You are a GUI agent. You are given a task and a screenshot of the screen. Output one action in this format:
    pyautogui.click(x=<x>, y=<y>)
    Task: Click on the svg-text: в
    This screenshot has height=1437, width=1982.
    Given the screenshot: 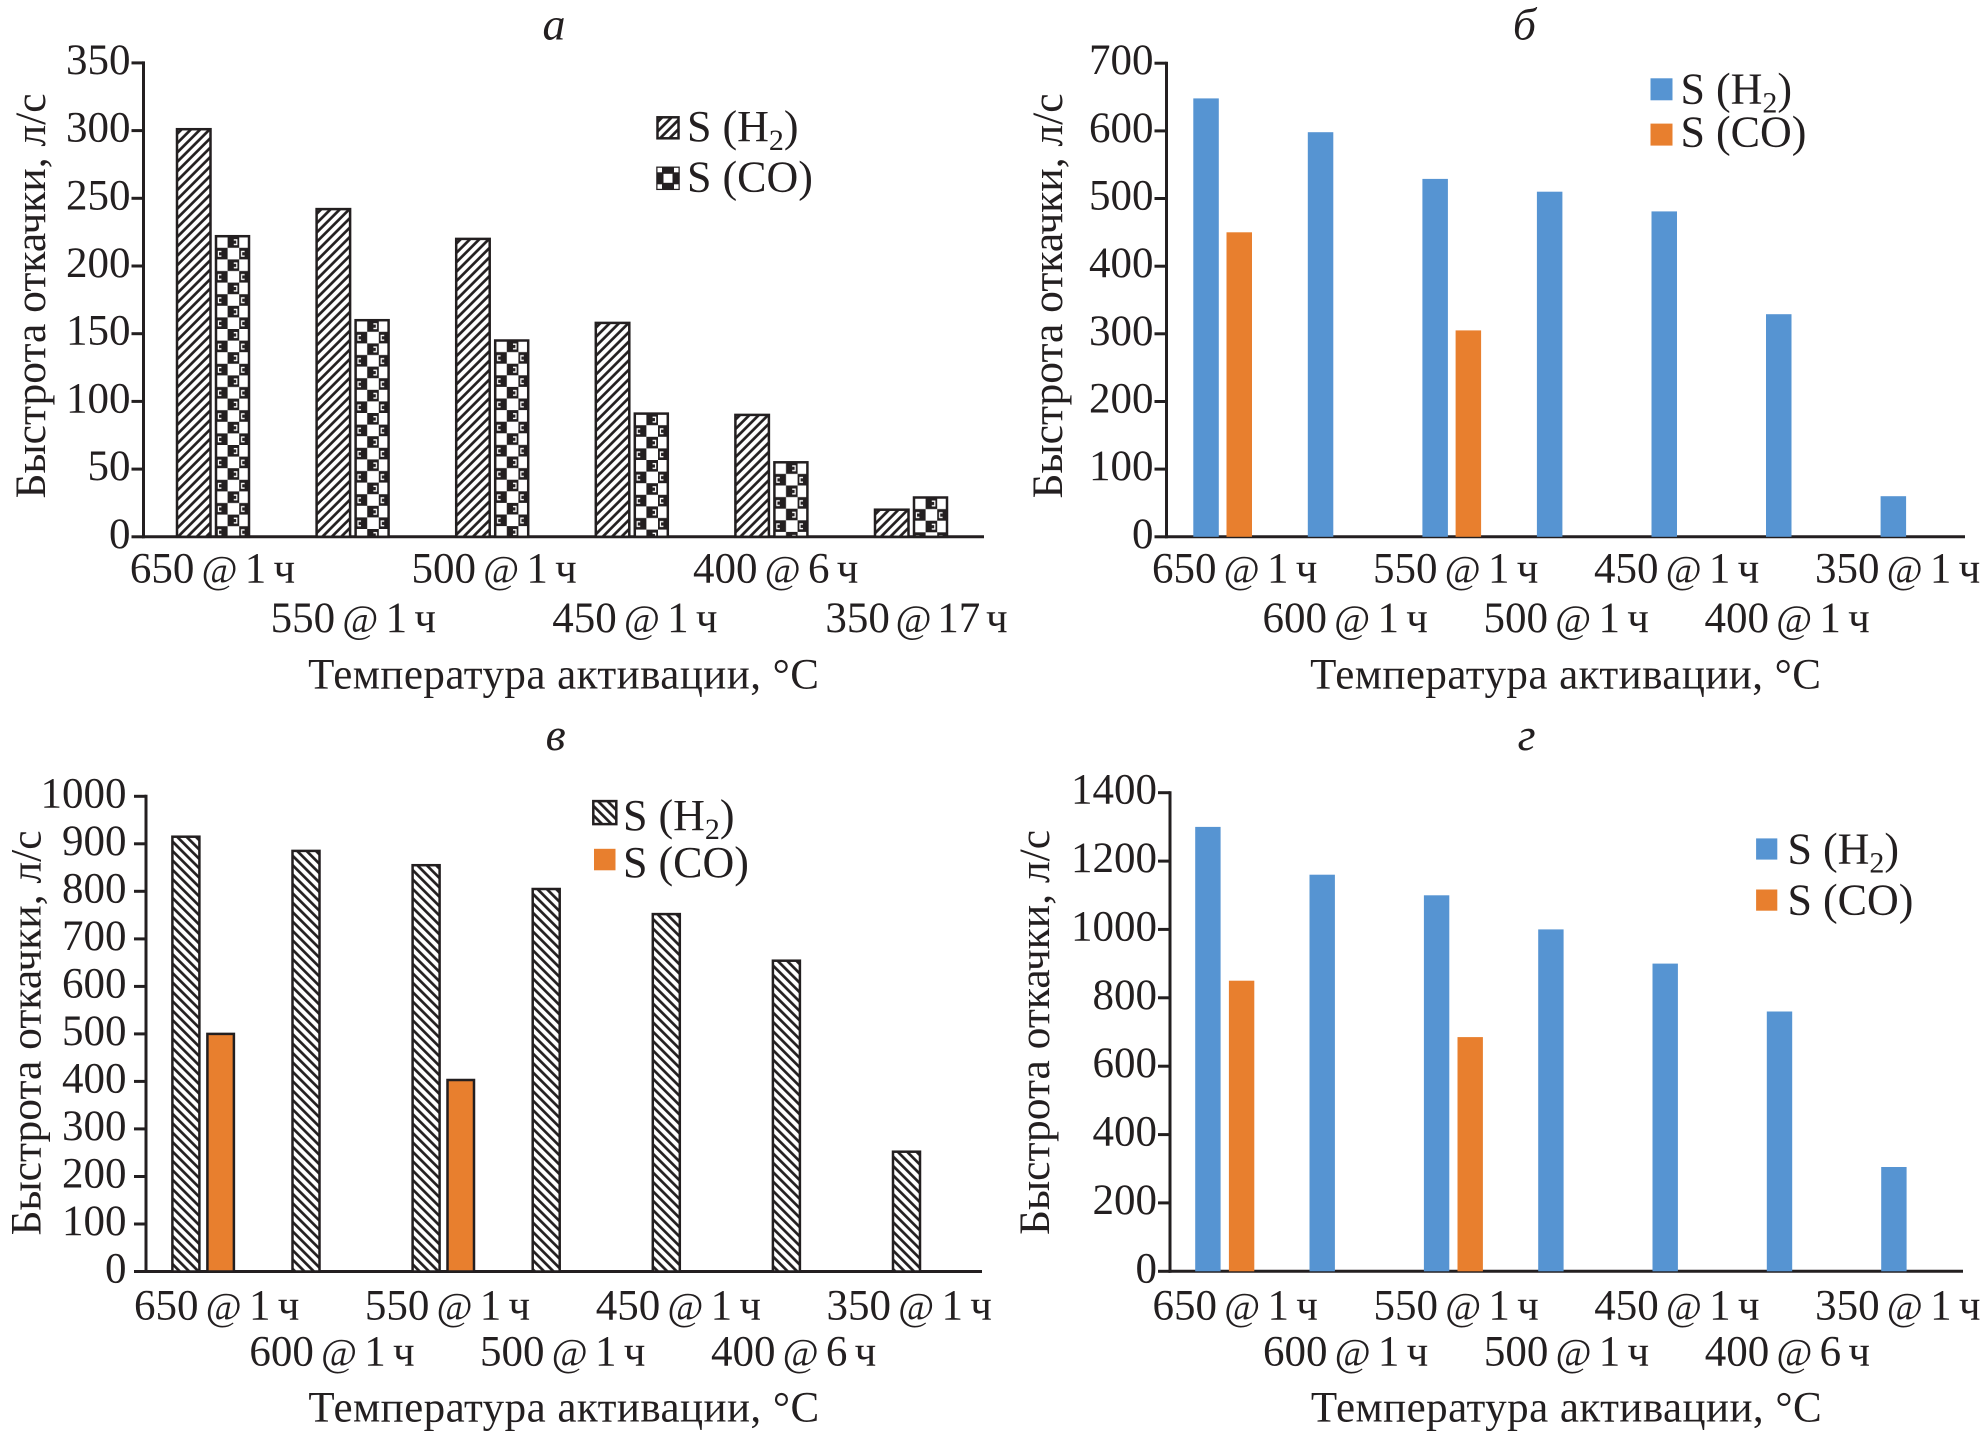 What is the action you would take?
    pyautogui.click(x=556, y=734)
    